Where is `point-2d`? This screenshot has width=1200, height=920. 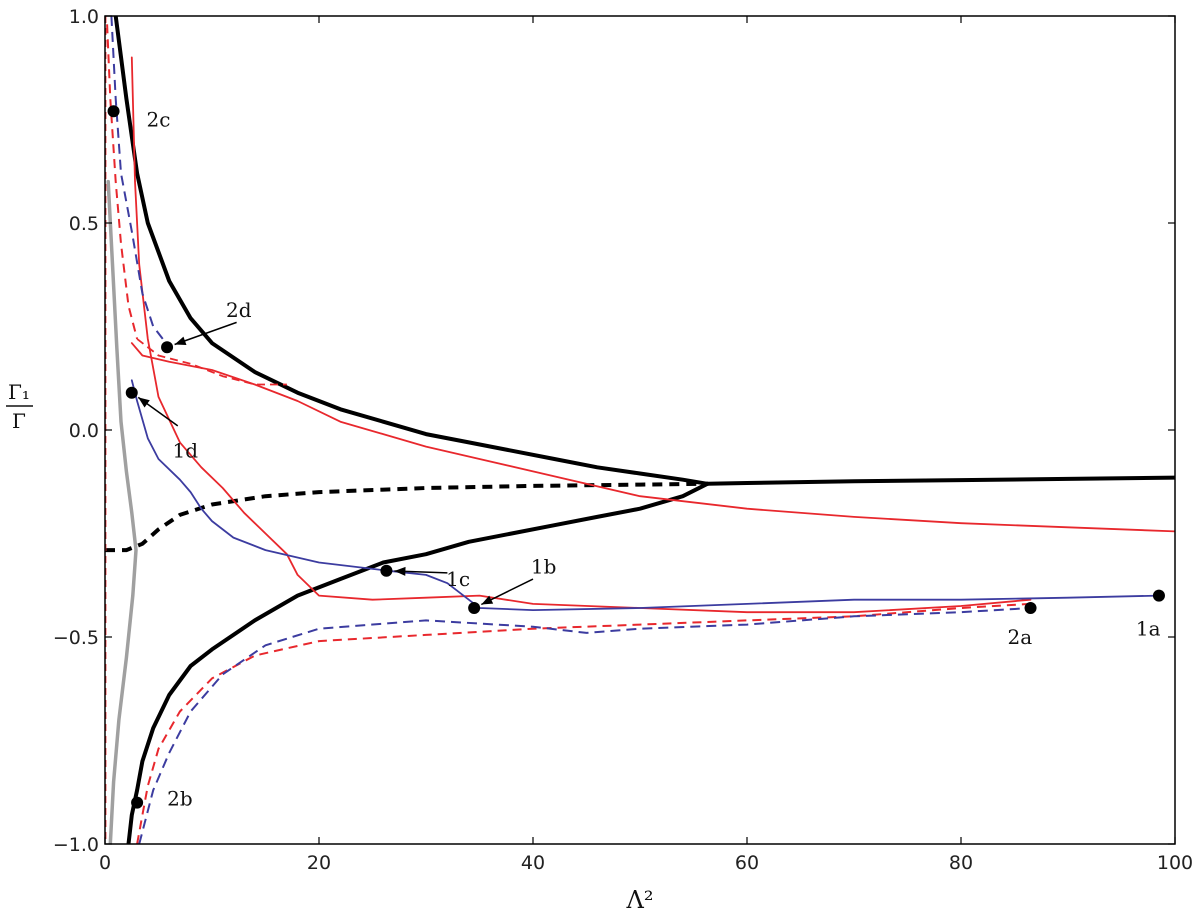
point-2d is located at coordinates (167, 347).